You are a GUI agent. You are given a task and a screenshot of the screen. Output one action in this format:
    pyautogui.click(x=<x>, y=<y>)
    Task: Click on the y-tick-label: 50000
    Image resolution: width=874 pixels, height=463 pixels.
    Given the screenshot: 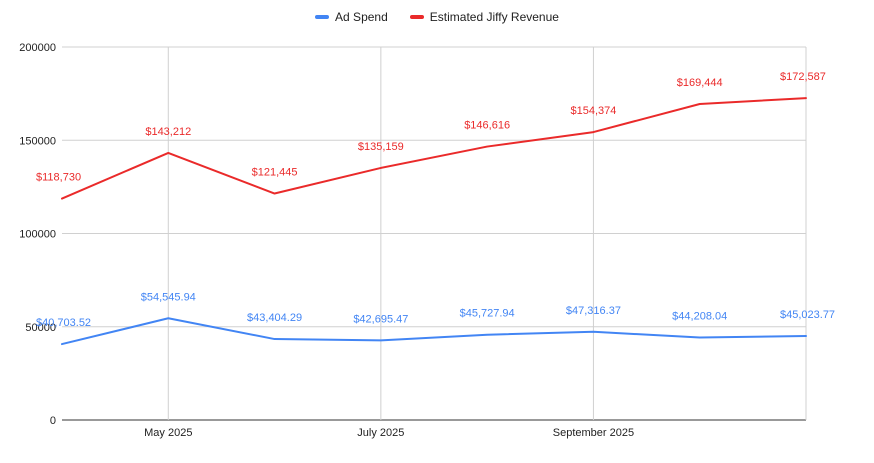 What is the action you would take?
    pyautogui.click(x=40, y=328)
    